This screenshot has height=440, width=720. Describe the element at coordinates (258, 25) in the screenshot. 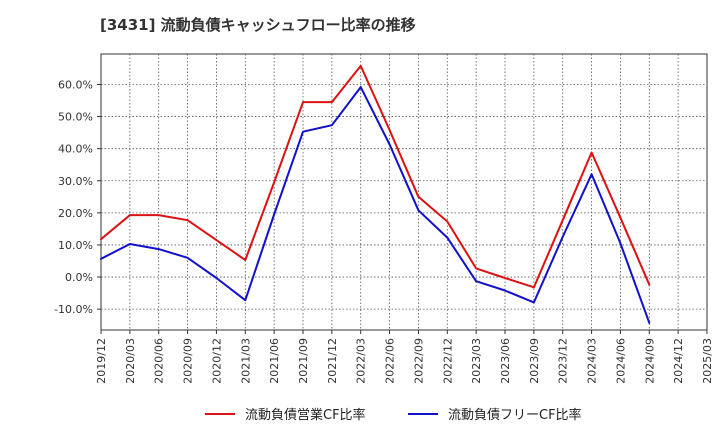

I see `chart-title: [3431] 流動負債キャッシュフロー比率の推移` at that location.